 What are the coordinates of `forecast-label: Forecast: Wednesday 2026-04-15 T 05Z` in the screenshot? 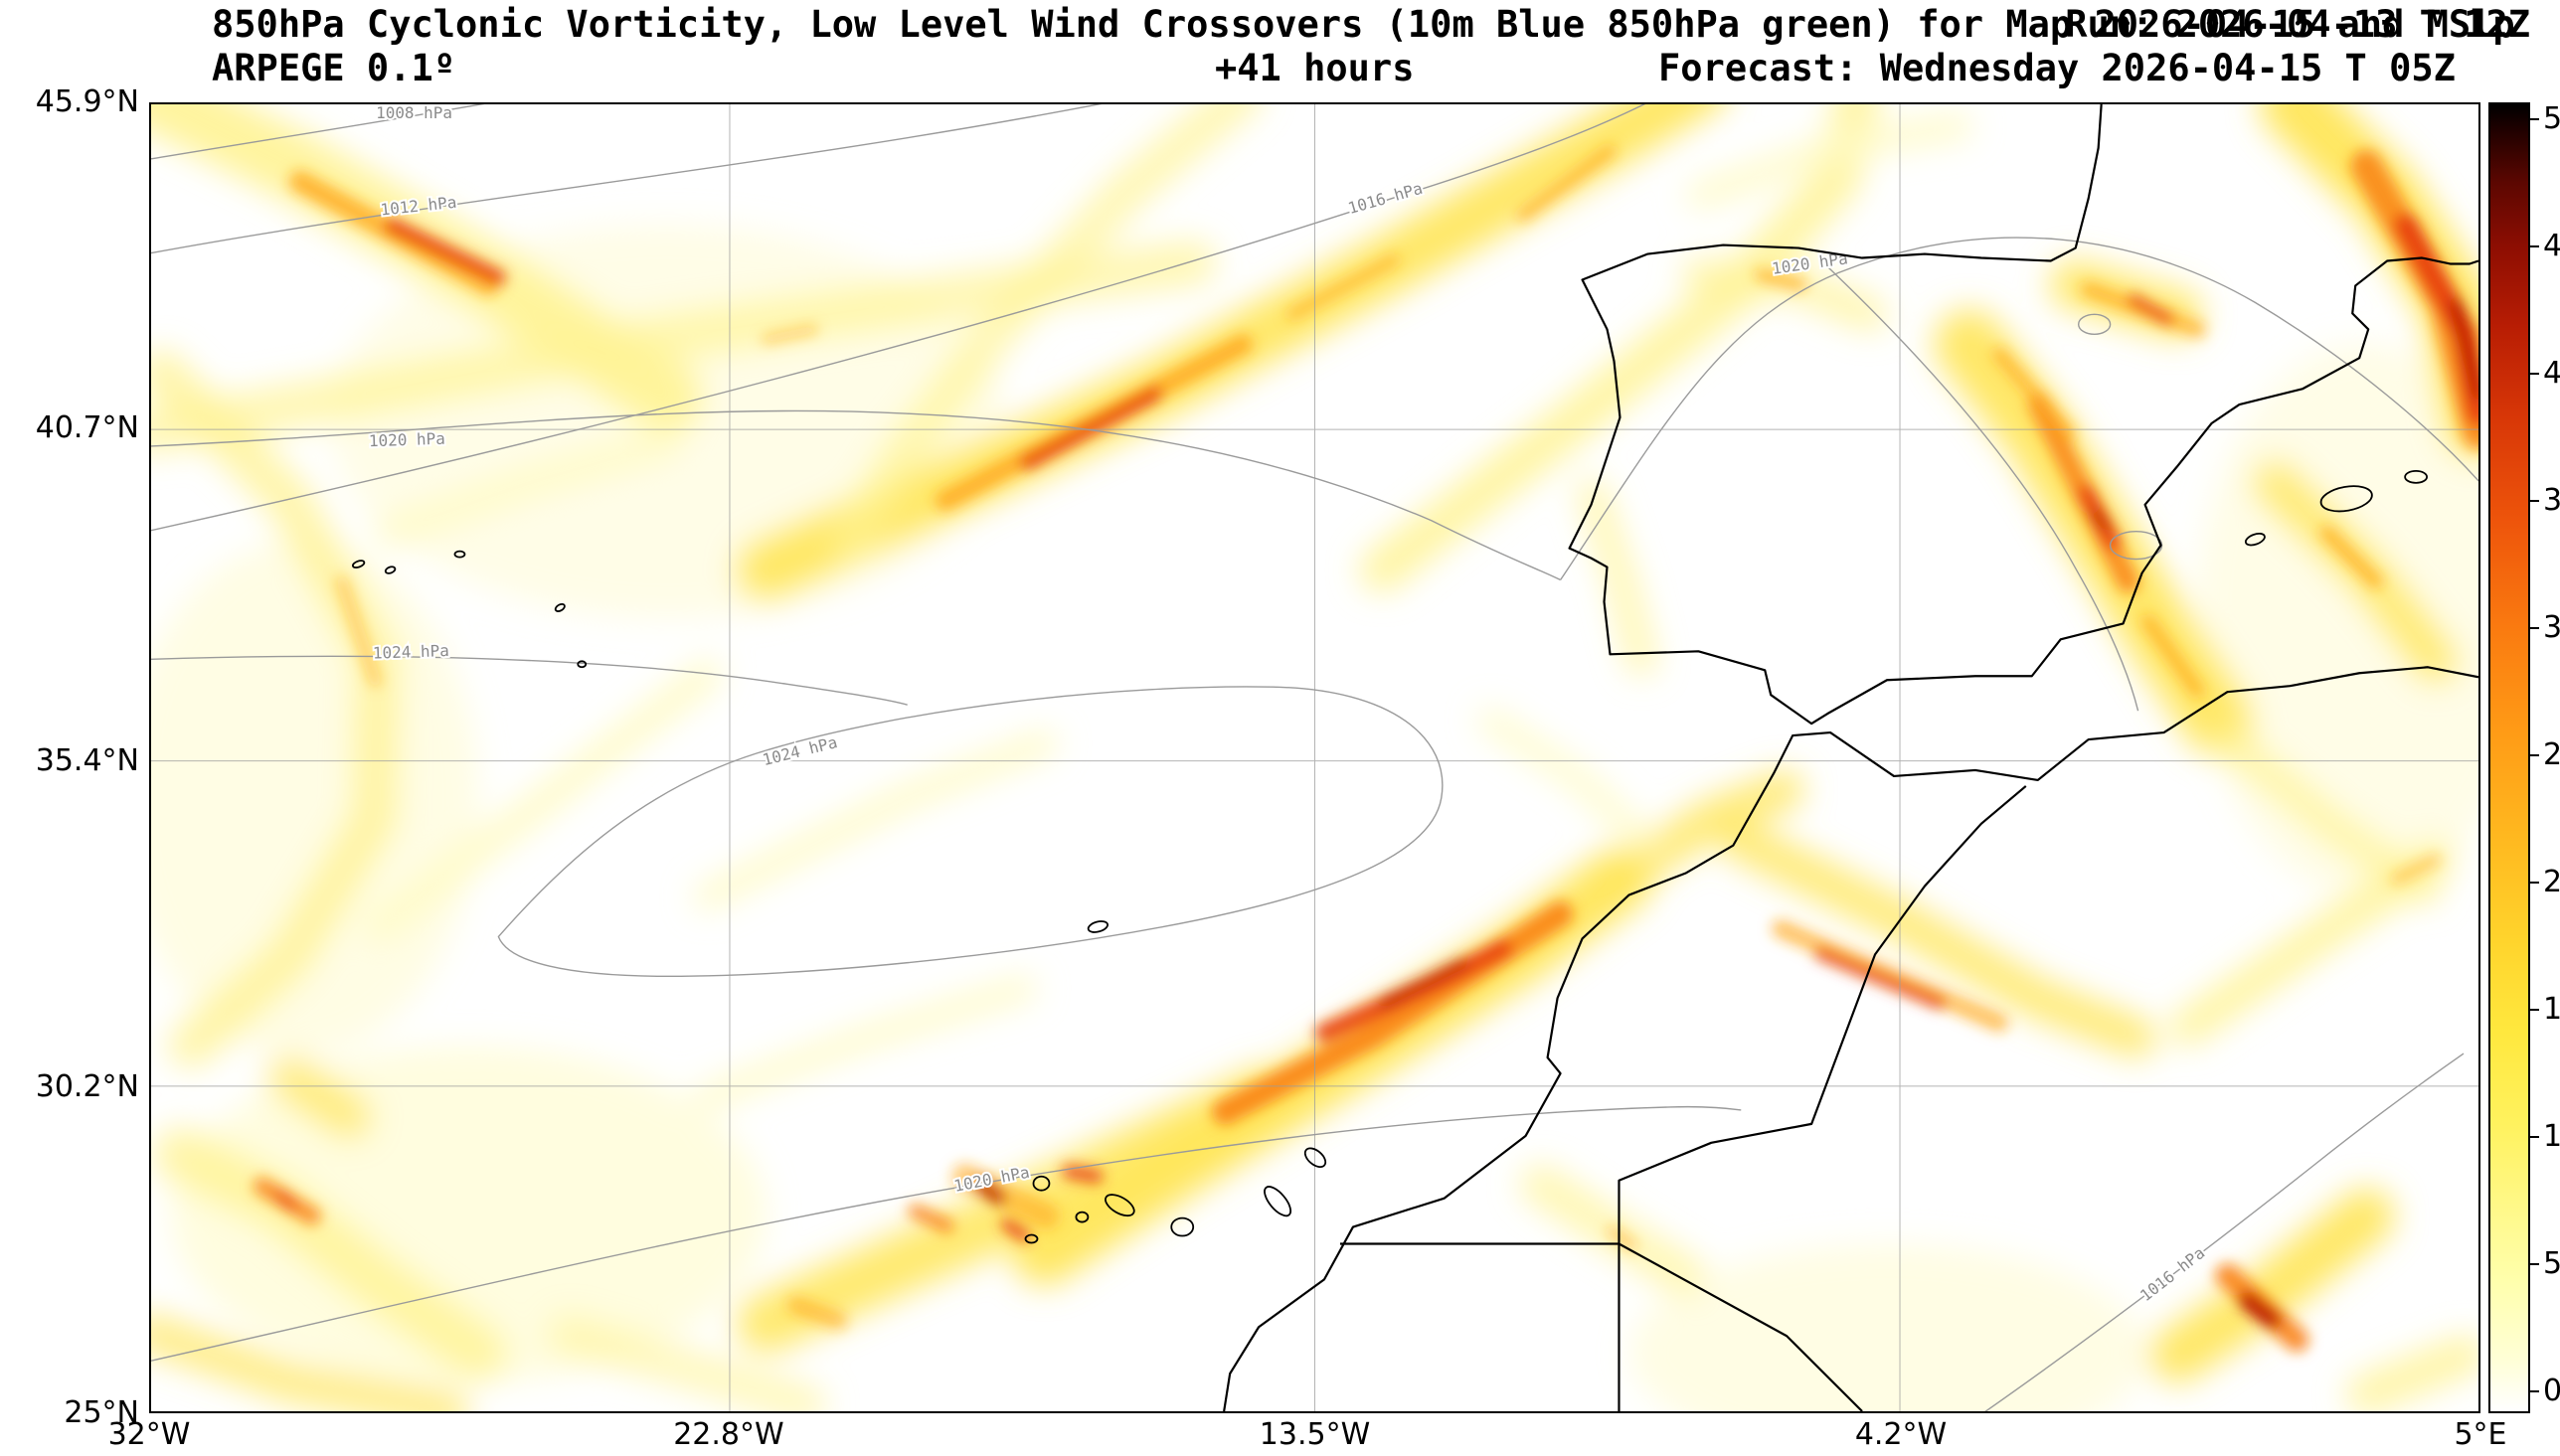 It's located at (2057, 68).